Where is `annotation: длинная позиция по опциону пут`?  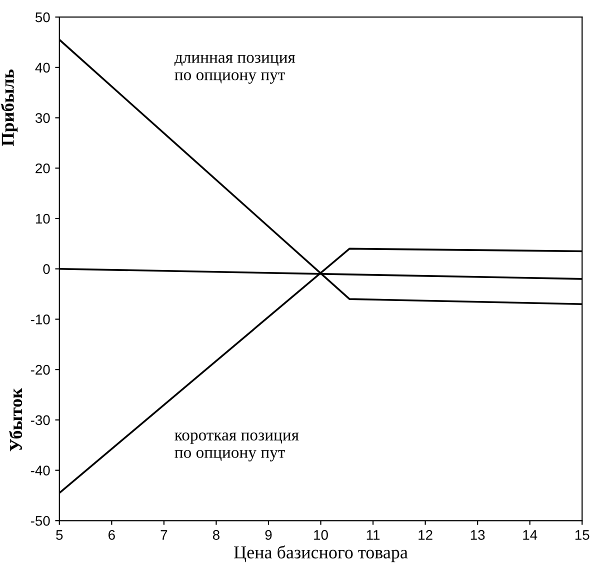 annotation: длинная позиция по опциону пут is located at coordinates (235, 69).